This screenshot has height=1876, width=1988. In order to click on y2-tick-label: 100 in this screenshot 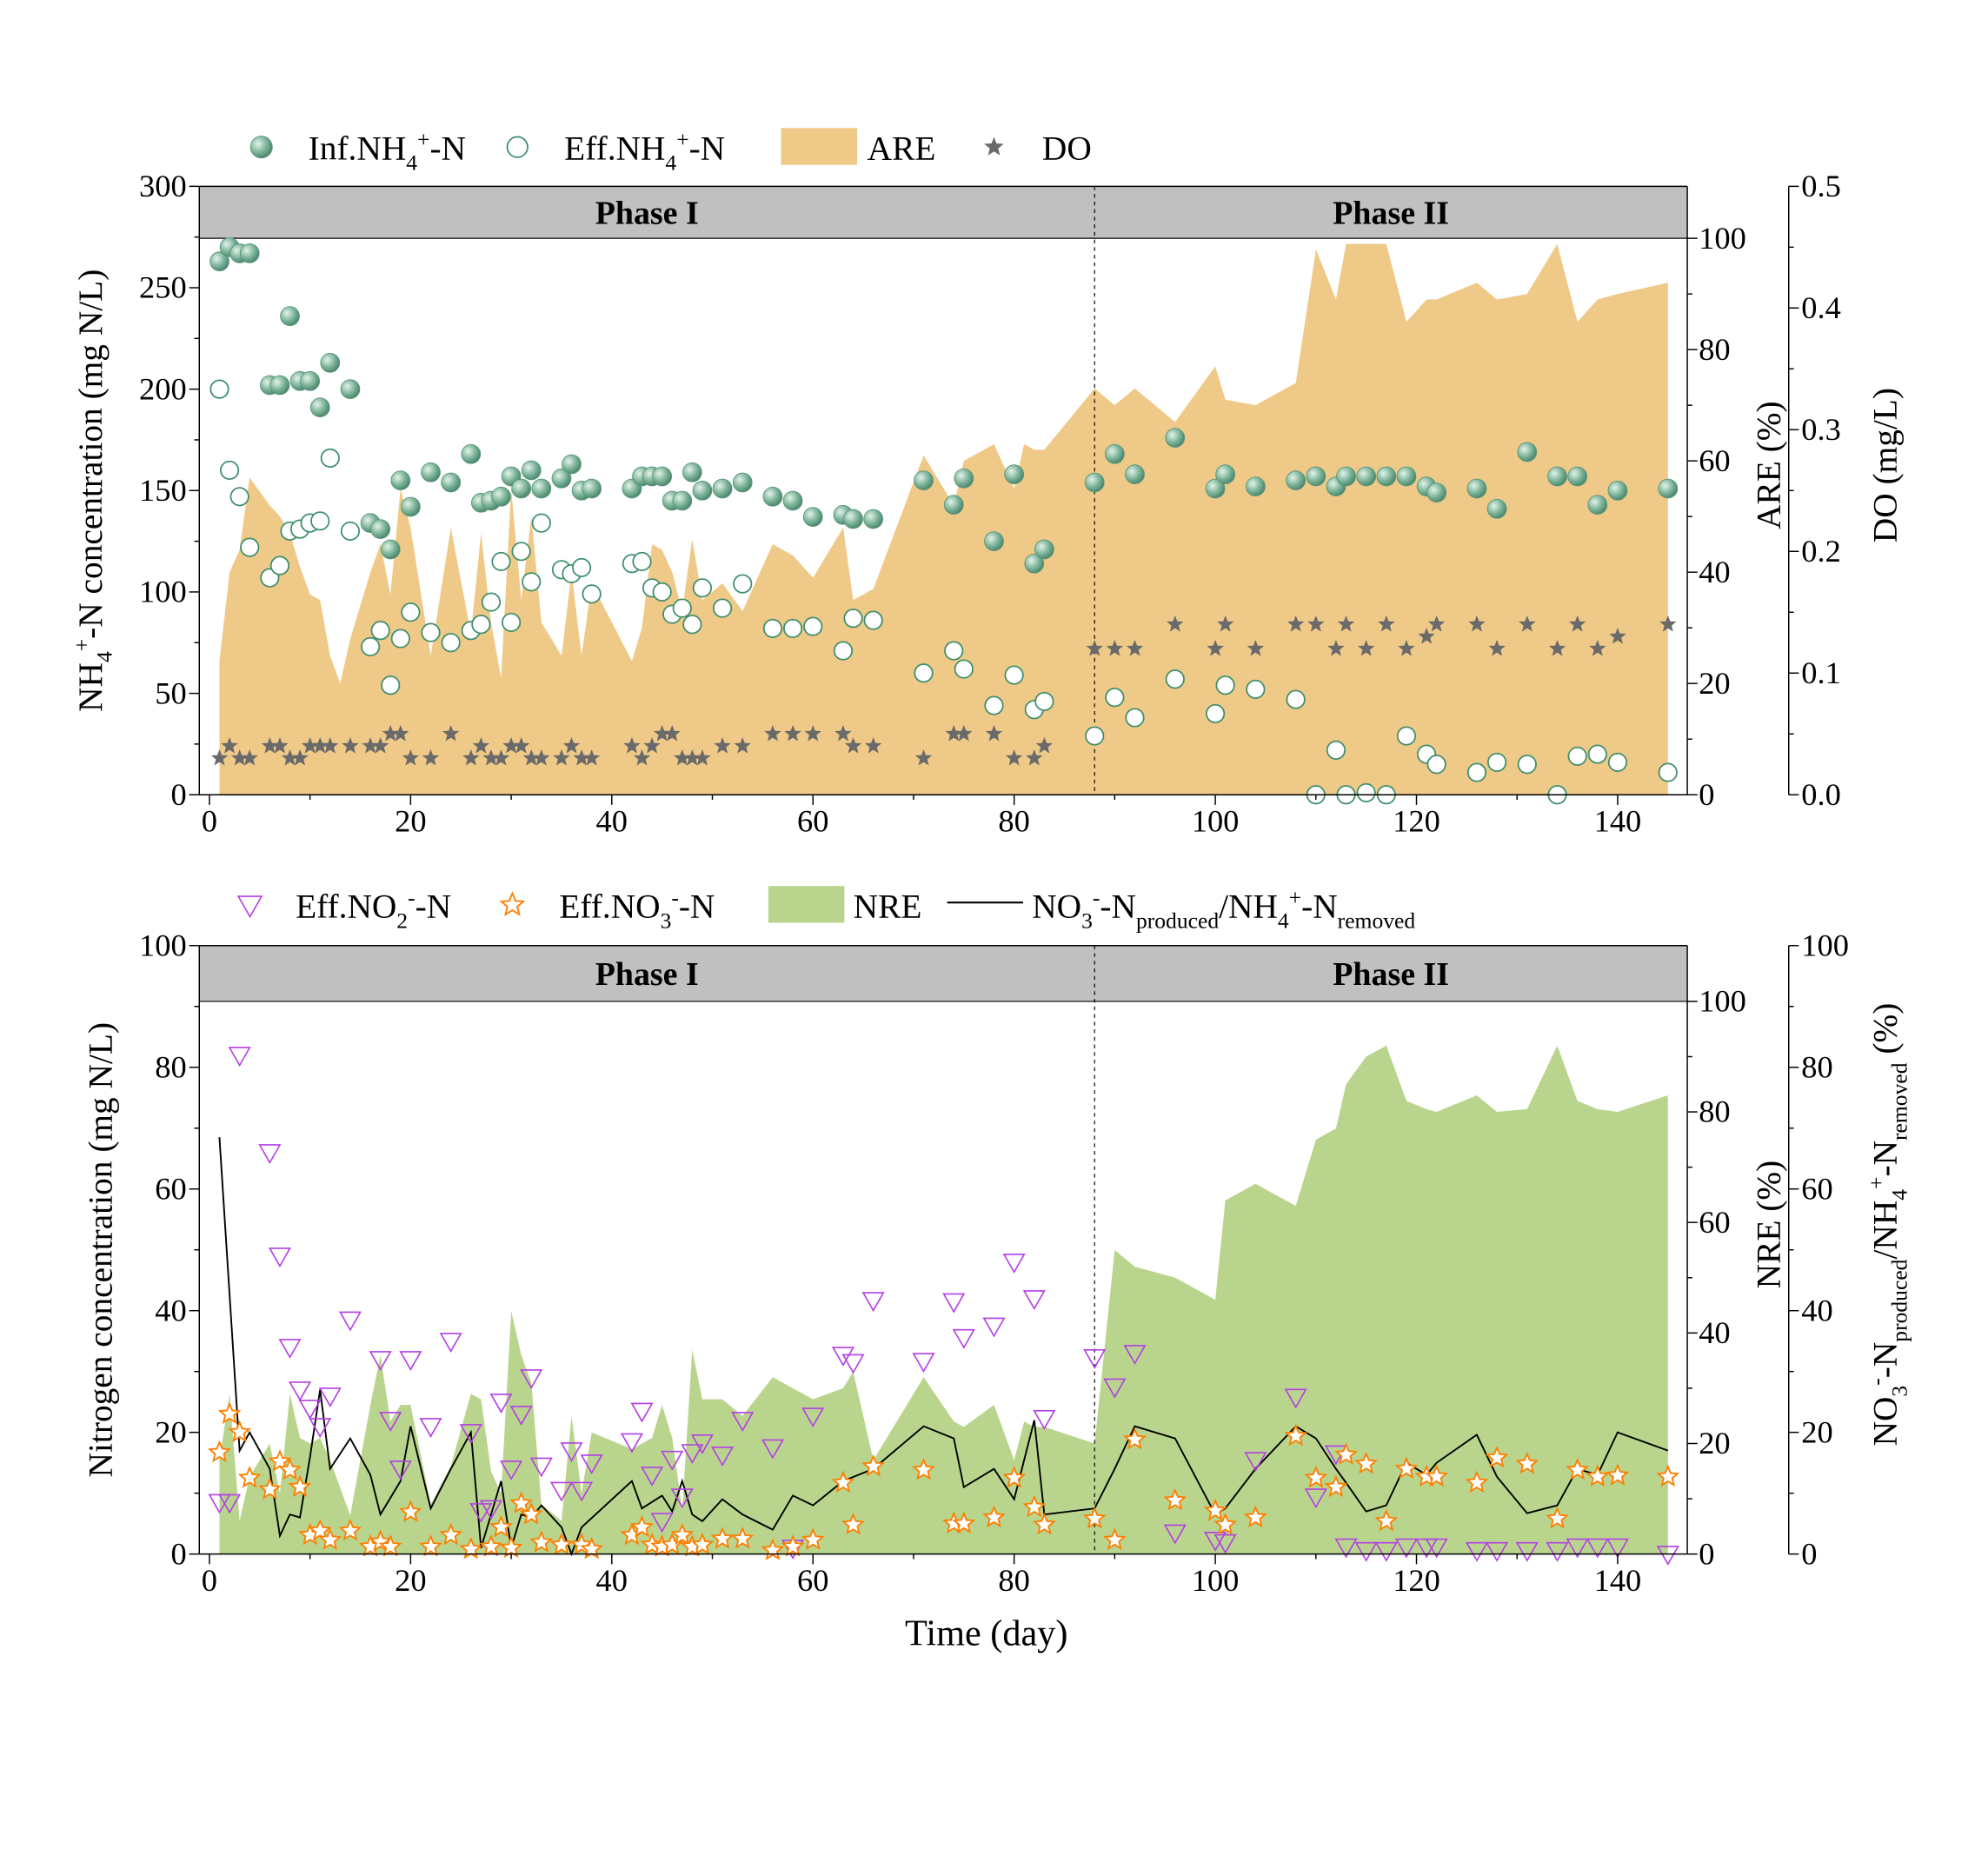, I will do `click(1723, 238)`.